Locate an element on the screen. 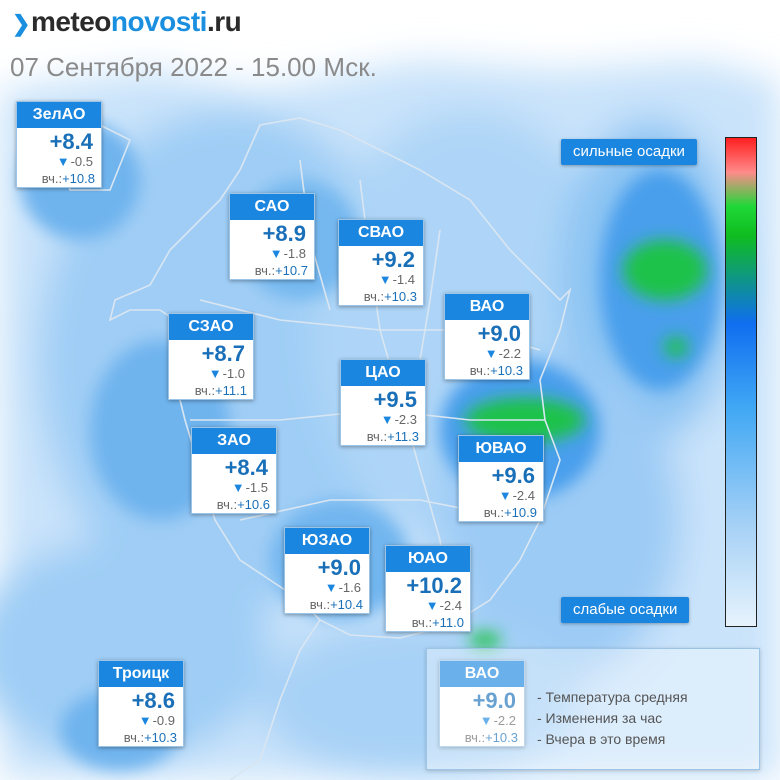 This screenshot has height=780, width=780. yesterday-temp: вч.:+10.4 is located at coordinates (327, 604).